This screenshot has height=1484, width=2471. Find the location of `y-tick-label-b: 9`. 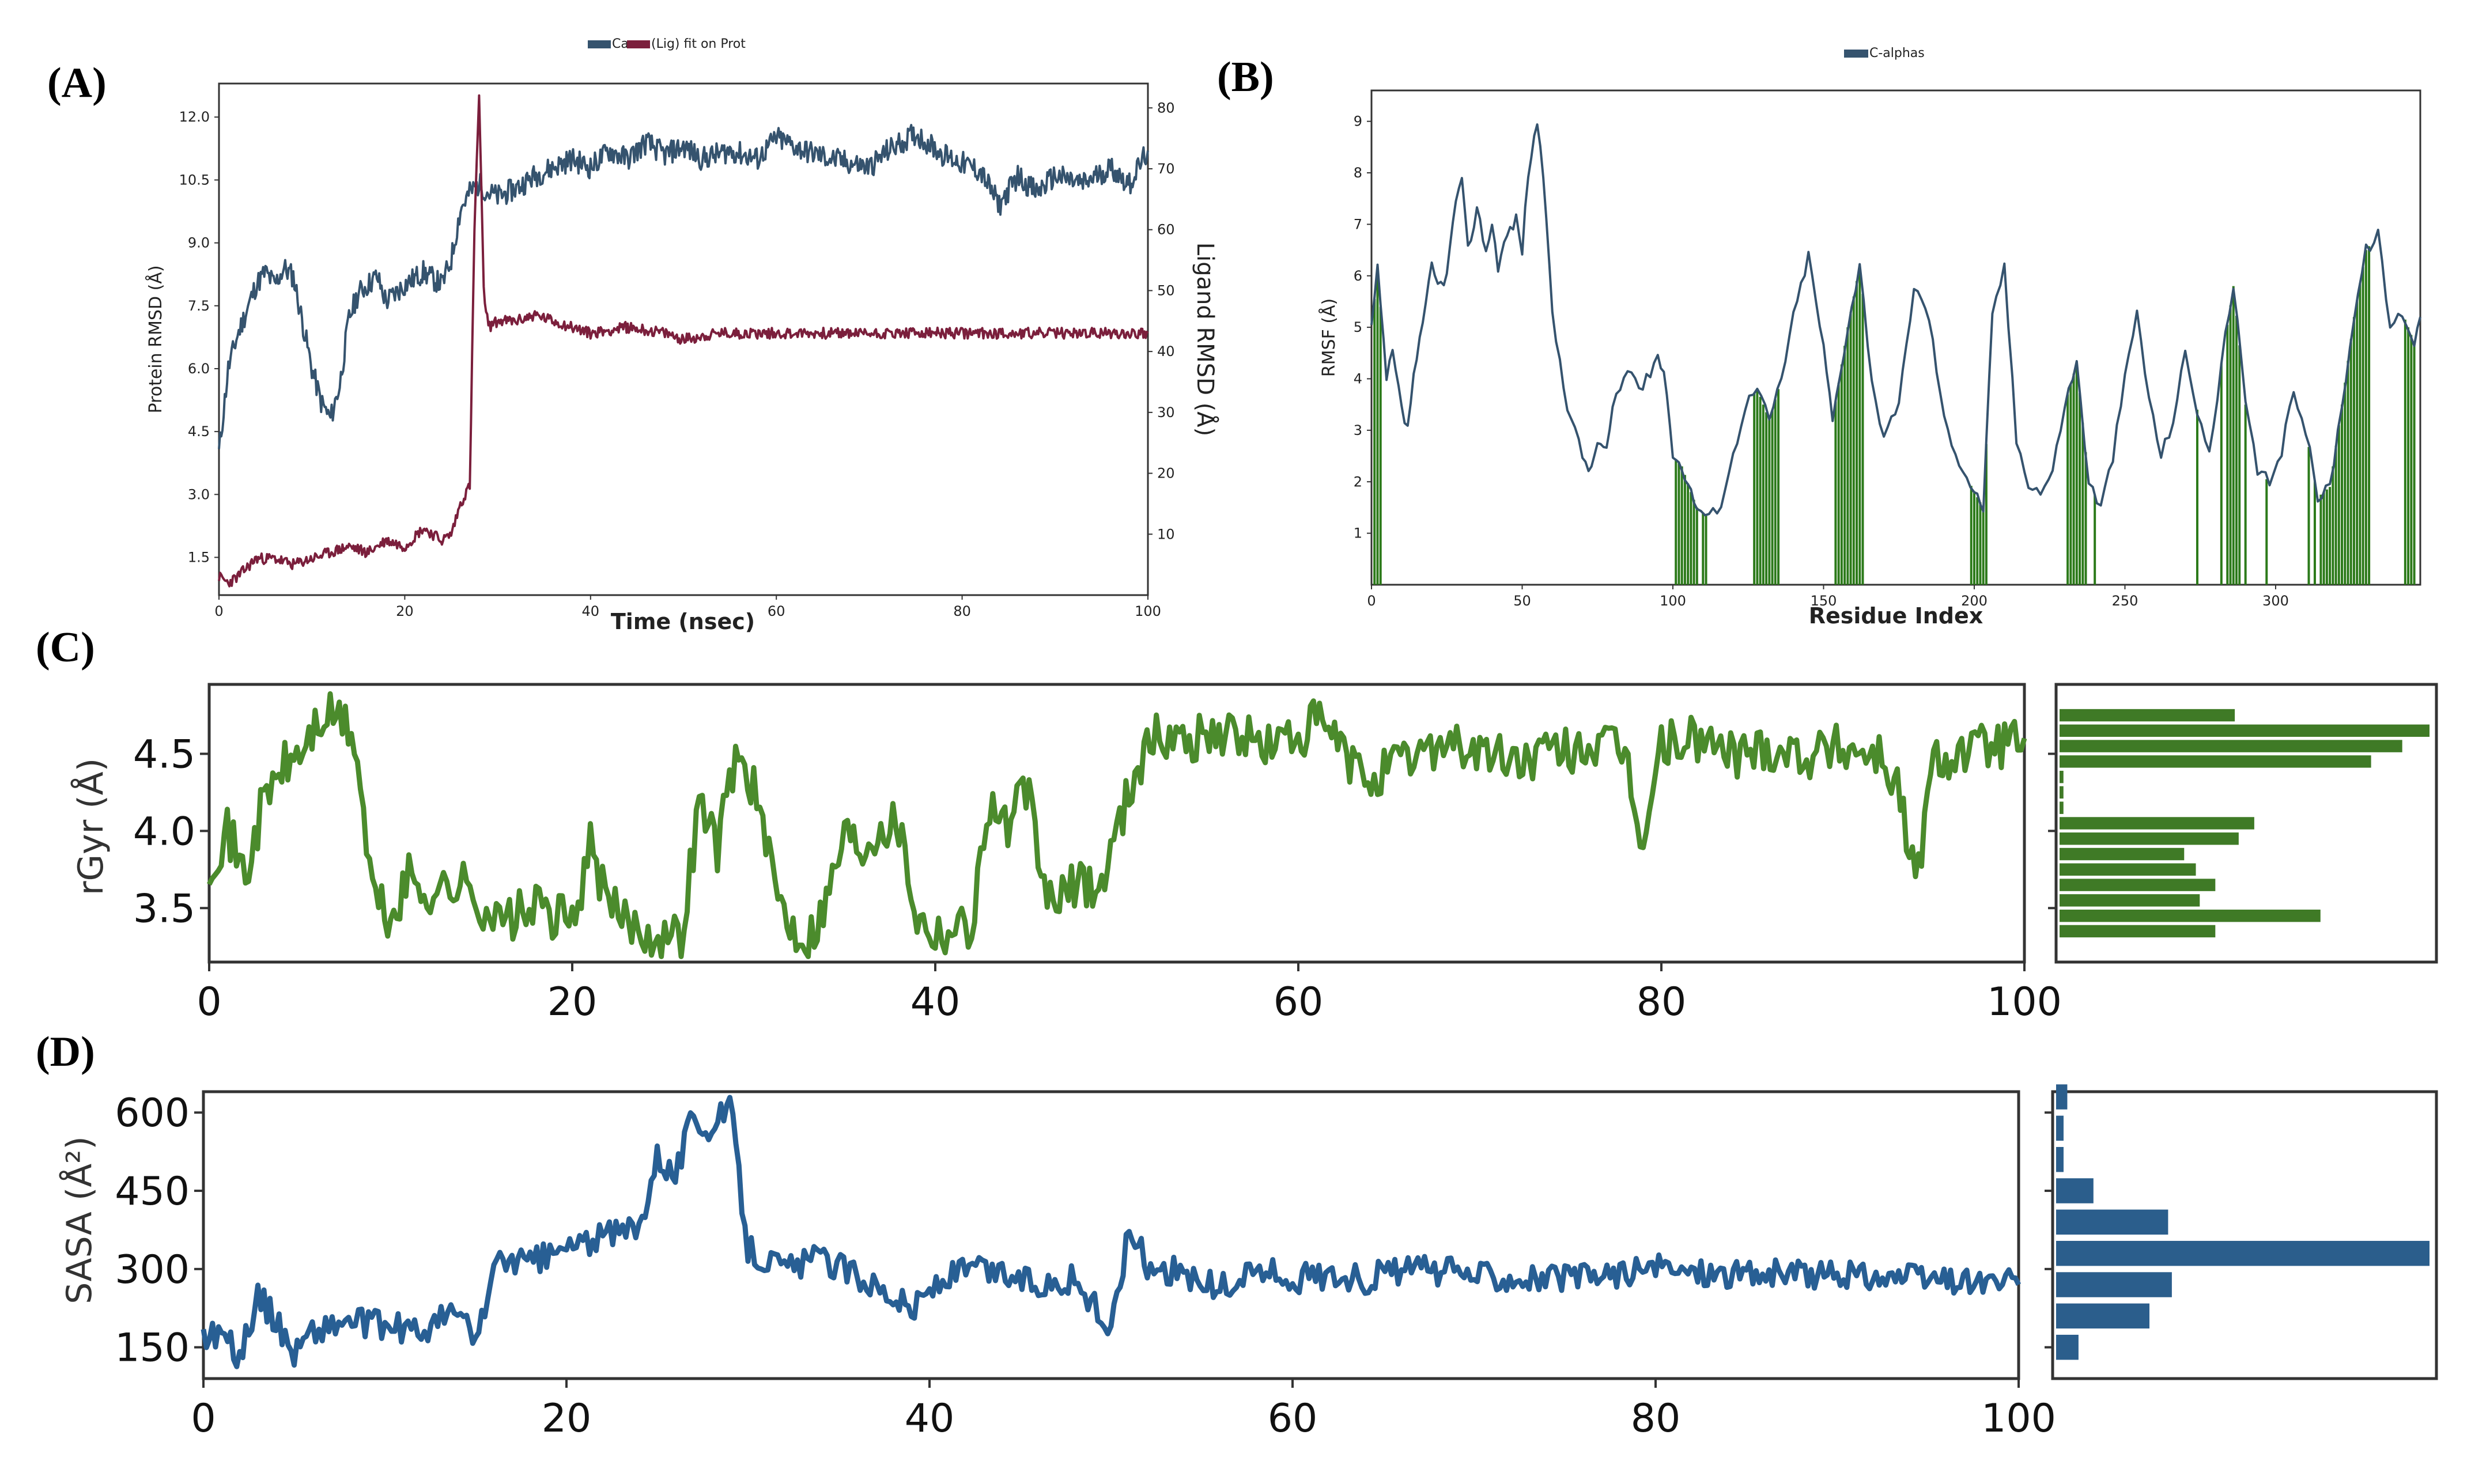

y-tick-label-b: 9 is located at coordinates (1358, 121).